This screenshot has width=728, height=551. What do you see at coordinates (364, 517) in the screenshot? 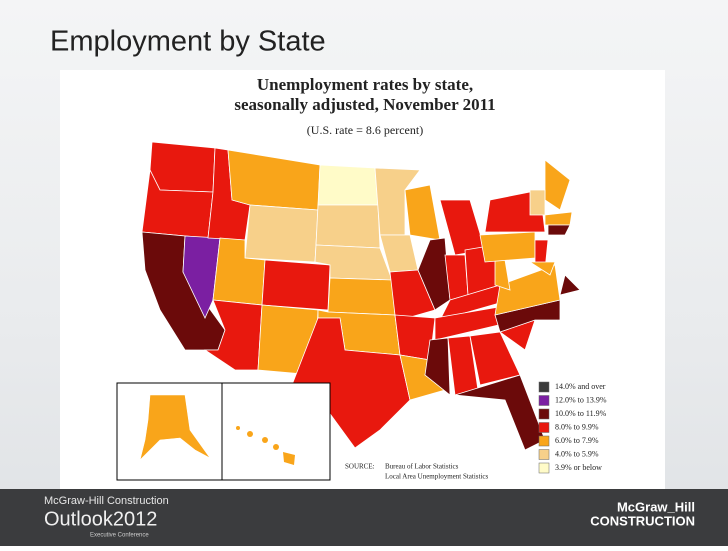
I see `footer-bar` at bounding box center [364, 517].